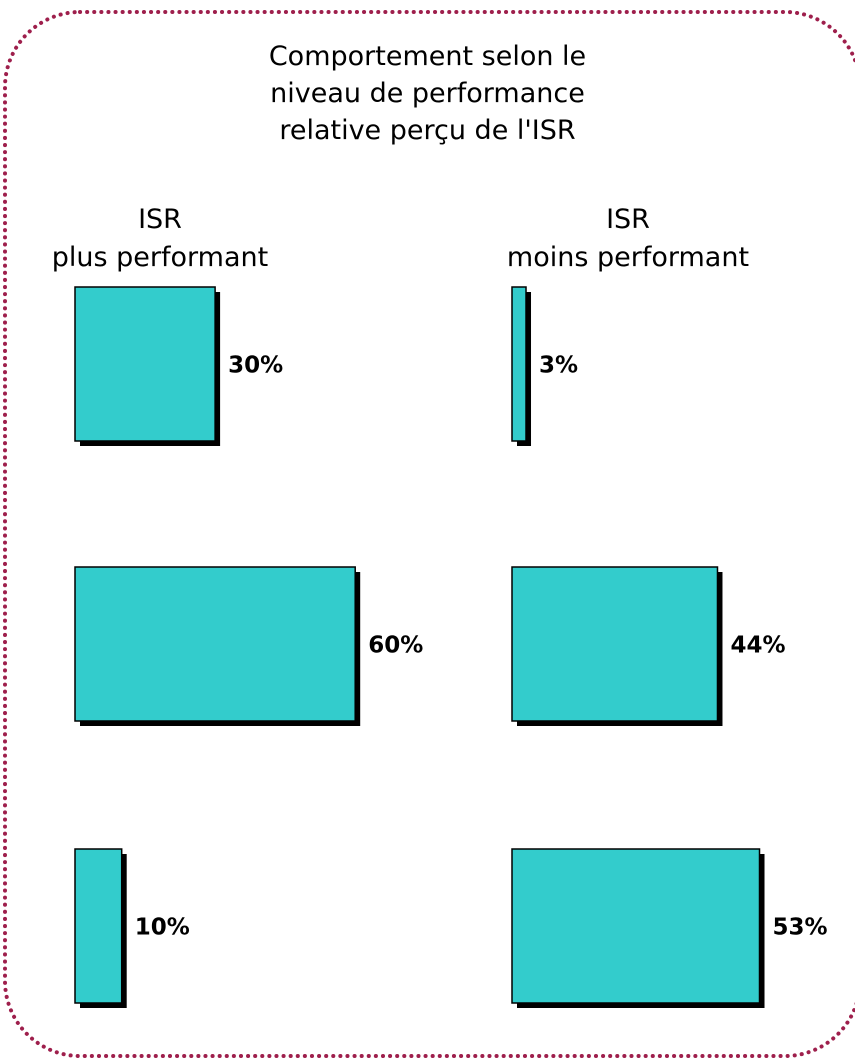 This screenshot has width=855, height=1060. I want to click on panel-subtitle: plus performant, so click(160, 257).